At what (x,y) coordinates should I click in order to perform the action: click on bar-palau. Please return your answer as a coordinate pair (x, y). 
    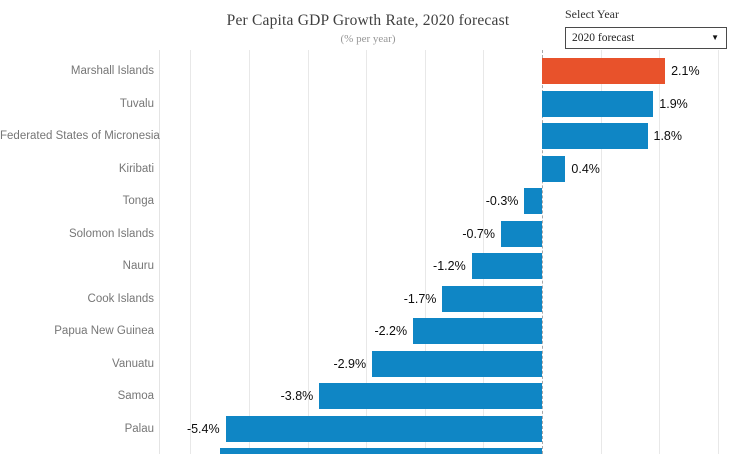
    Looking at the image, I should click on (383, 428).